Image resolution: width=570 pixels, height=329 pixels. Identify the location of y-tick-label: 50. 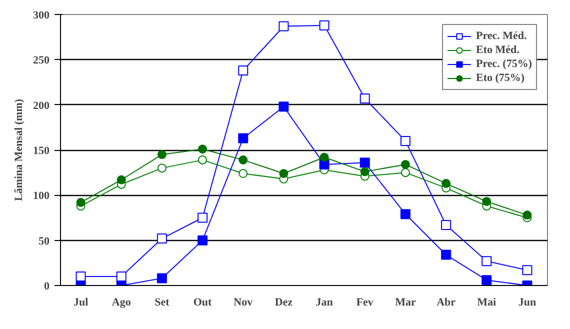
(44, 241).